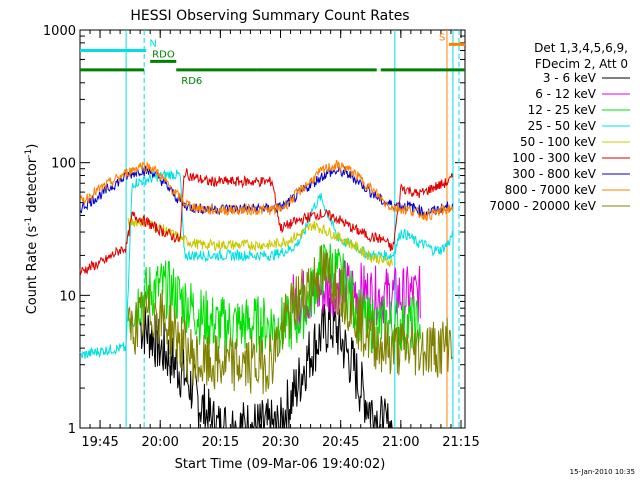 Image resolution: width=640 pixels, height=484 pixels. What do you see at coordinates (570, 78) in the screenshot?
I see `legend-entry-label: 3 - 6 keV` at bounding box center [570, 78].